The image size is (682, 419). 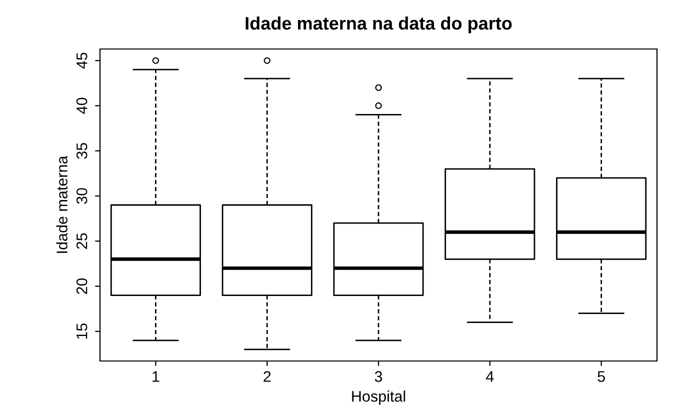 What do you see at coordinates (82, 286) in the screenshot?
I see `y-tick-label: 20` at bounding box center [82, 286].